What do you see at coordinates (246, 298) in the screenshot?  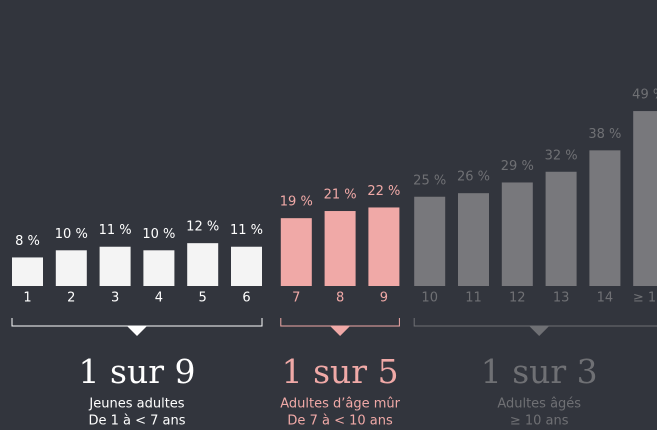 I see `x-tick-label: 6` at bounding box center [246, 298].